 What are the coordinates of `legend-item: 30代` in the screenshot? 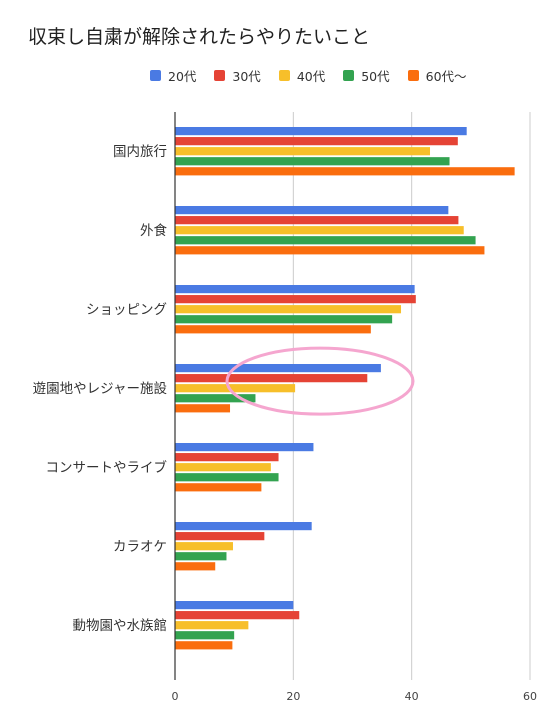 It's located at (237, 75).